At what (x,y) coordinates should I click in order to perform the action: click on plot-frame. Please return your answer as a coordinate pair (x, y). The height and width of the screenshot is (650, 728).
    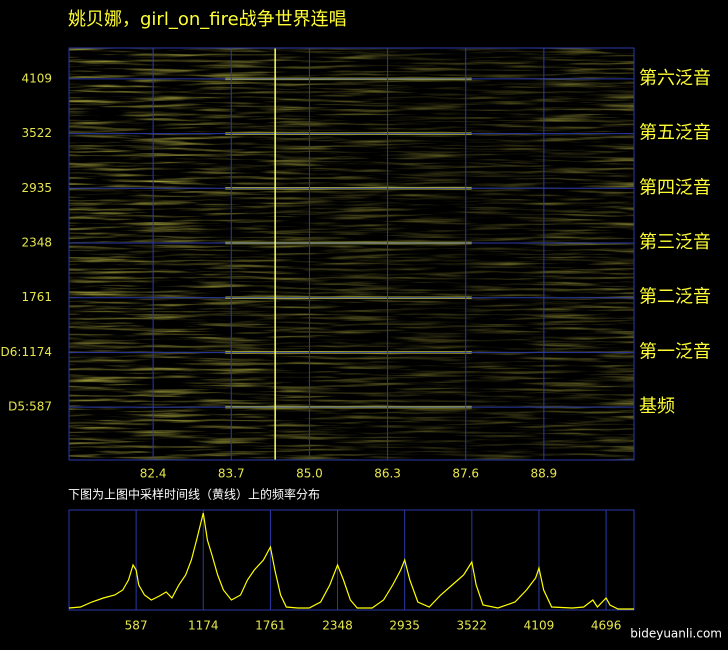
    Looking at the image, I should click on (351, 560).